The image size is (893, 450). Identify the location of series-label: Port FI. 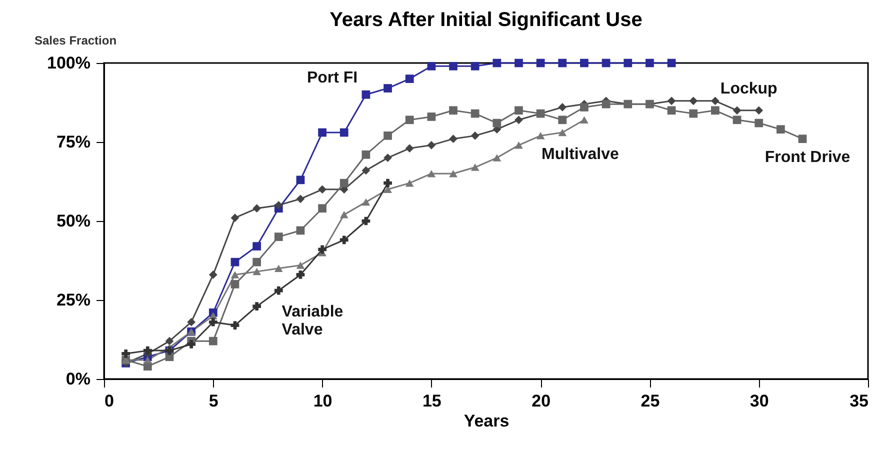
(332, 78).